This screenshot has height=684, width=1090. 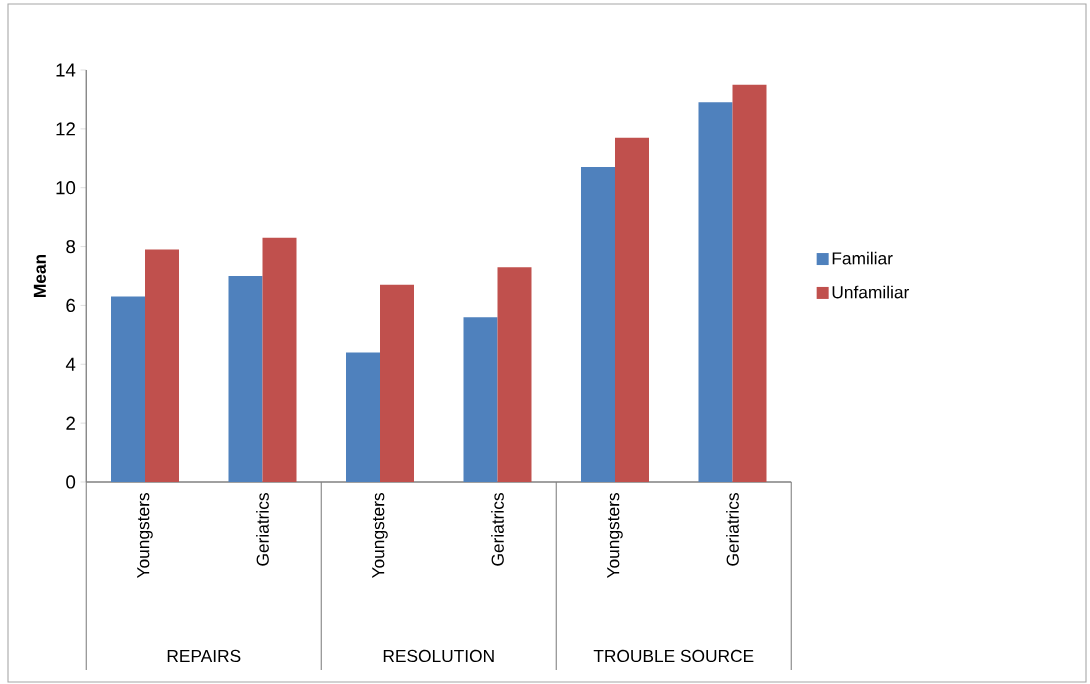 I want to click on y-tick-label: 14, so click(x=66, y=70).